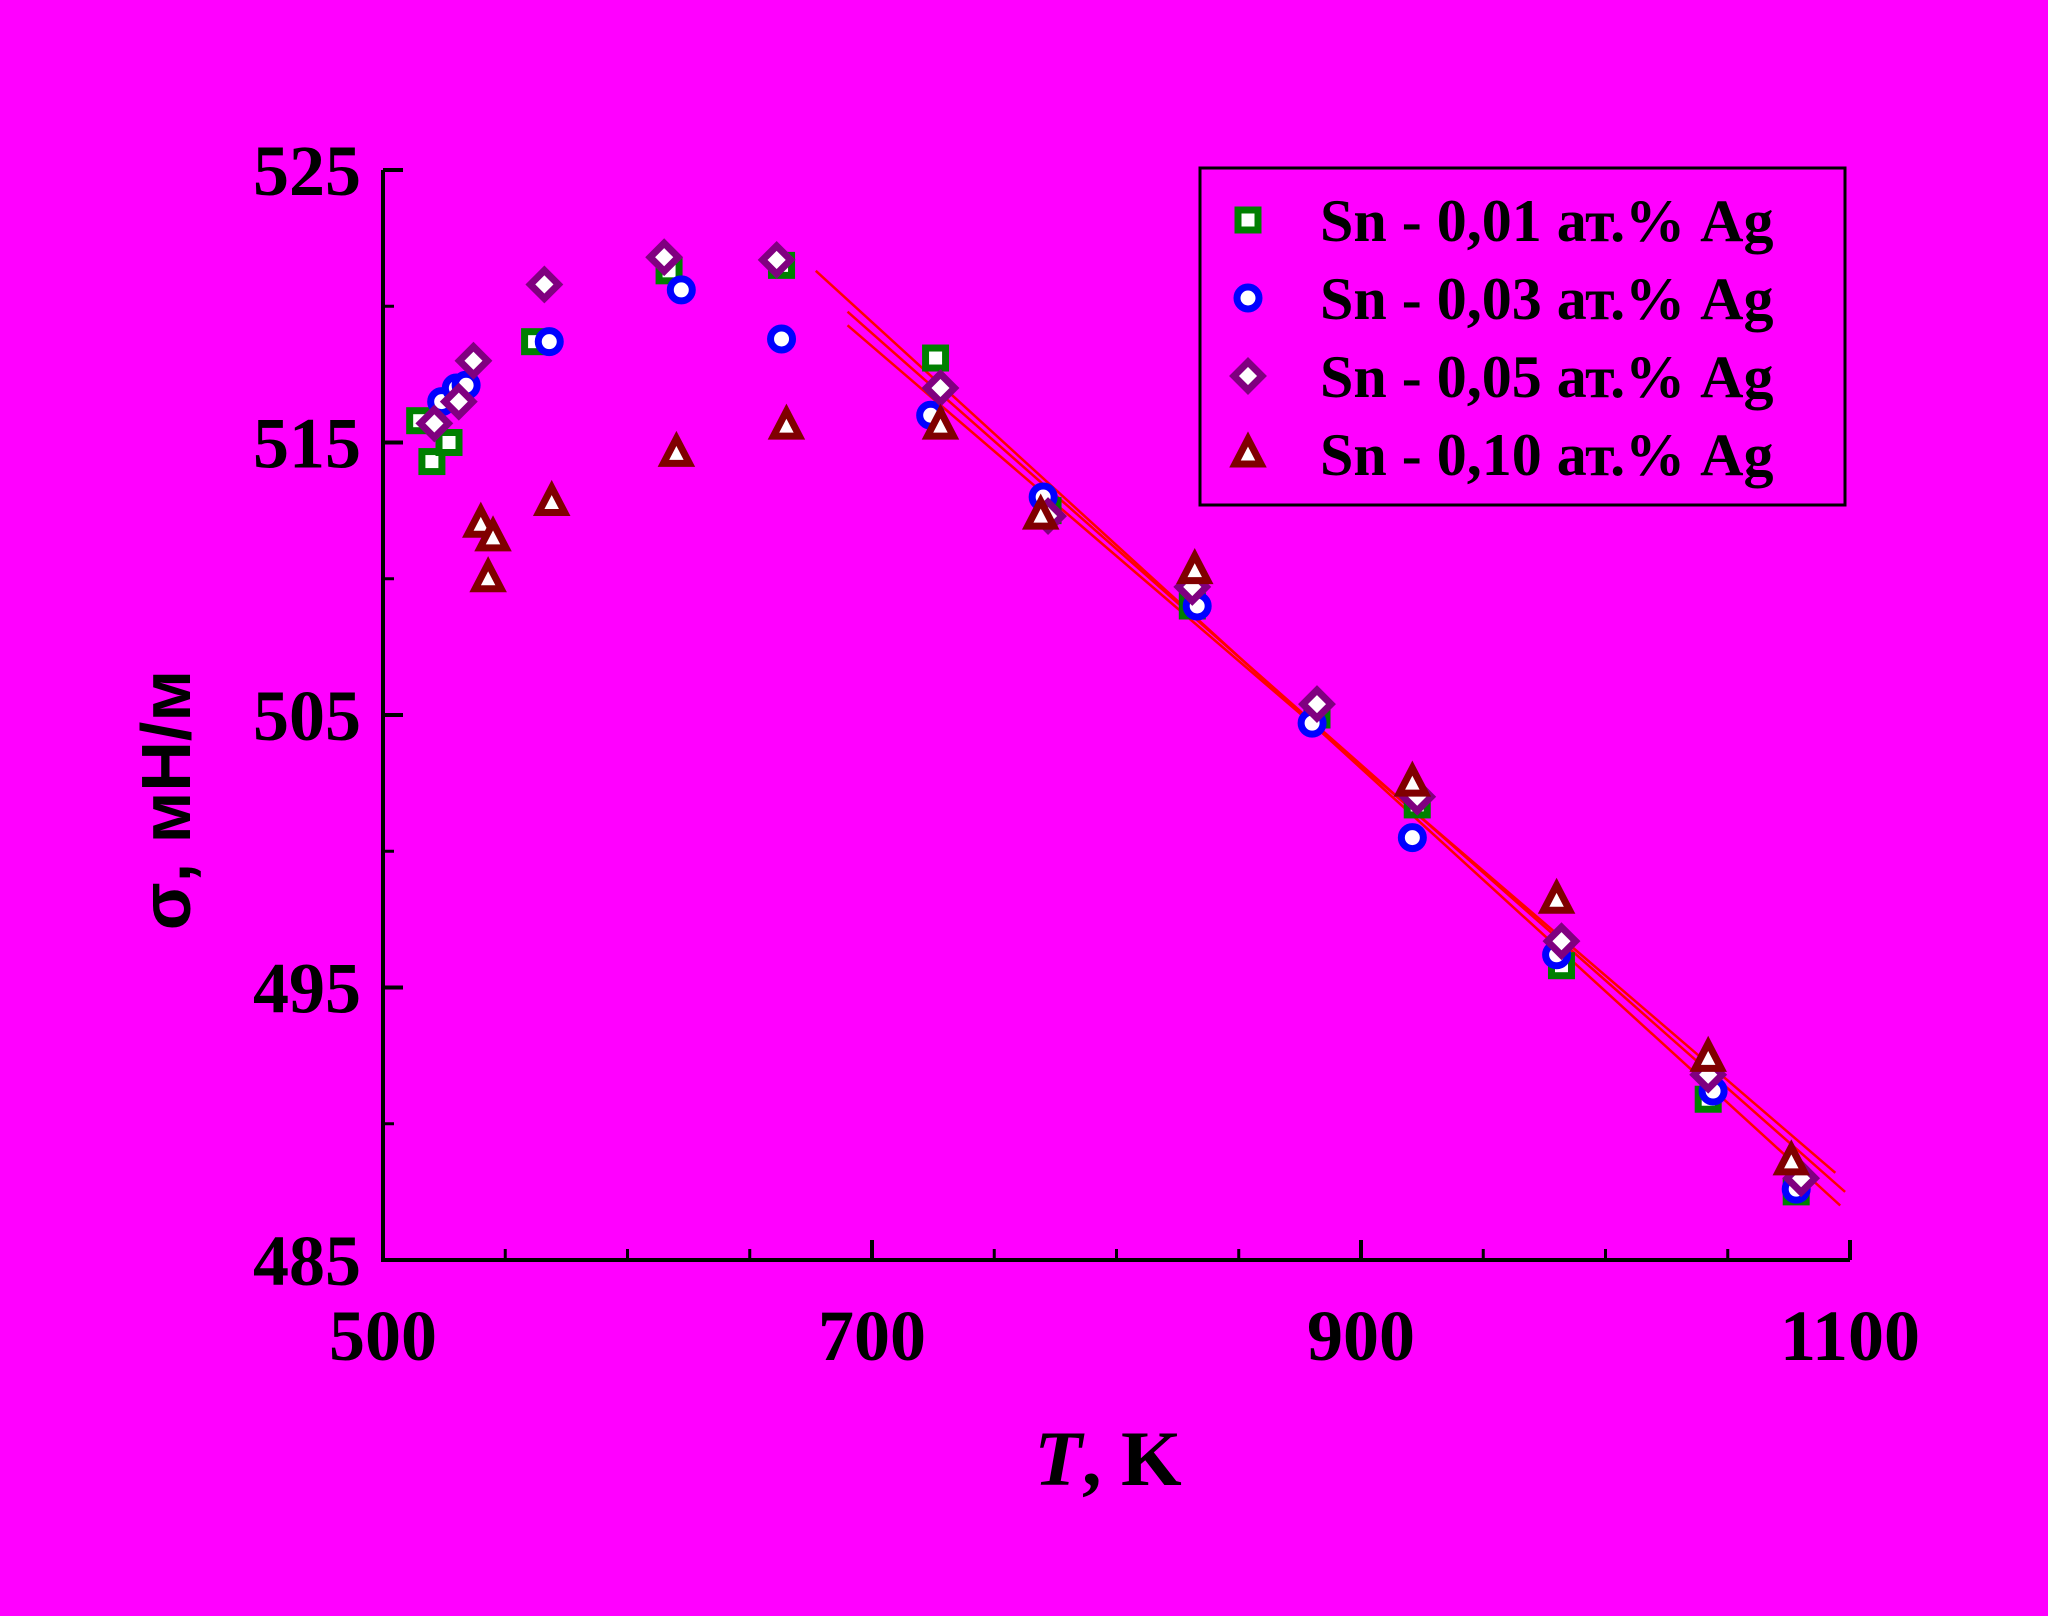 The width and height of the screenshot is (2048, 1616). Describe the element at coordinates (1546, 221) in the screenshot. I see `legend-label: Sn - 0,01 ат.% Ag` at that location.